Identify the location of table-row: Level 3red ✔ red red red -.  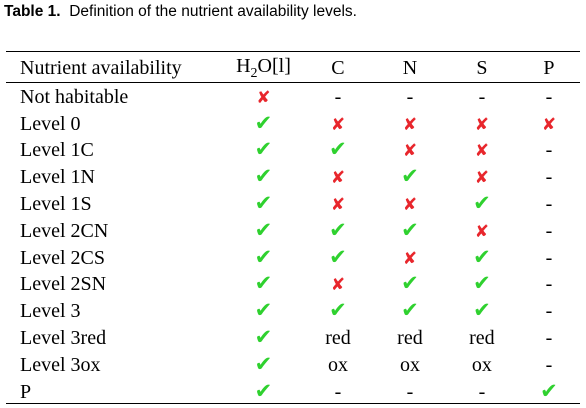
(293, 338).